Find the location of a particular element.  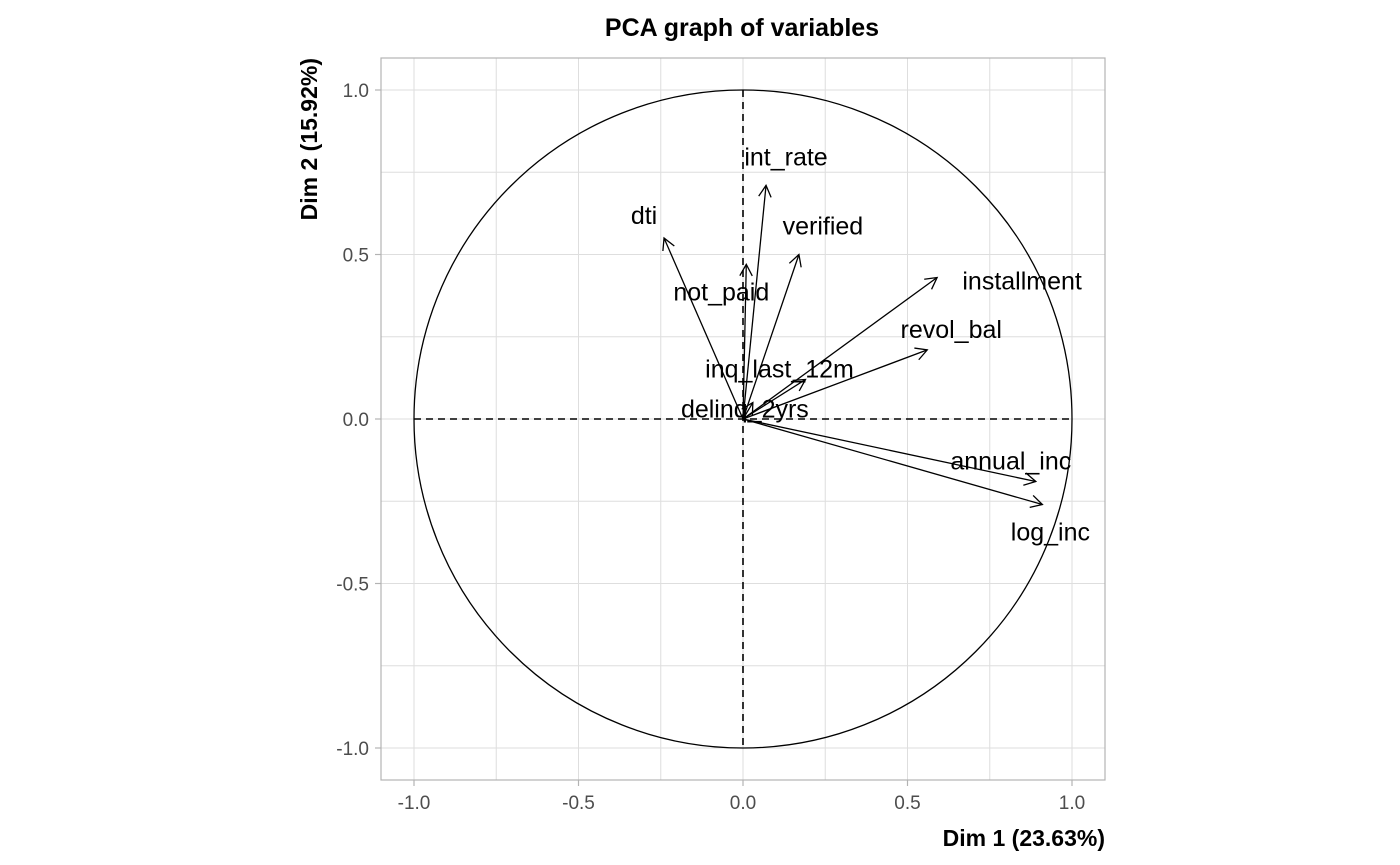

label-log-inc: log_inc is located at coordinates (1050, 533).